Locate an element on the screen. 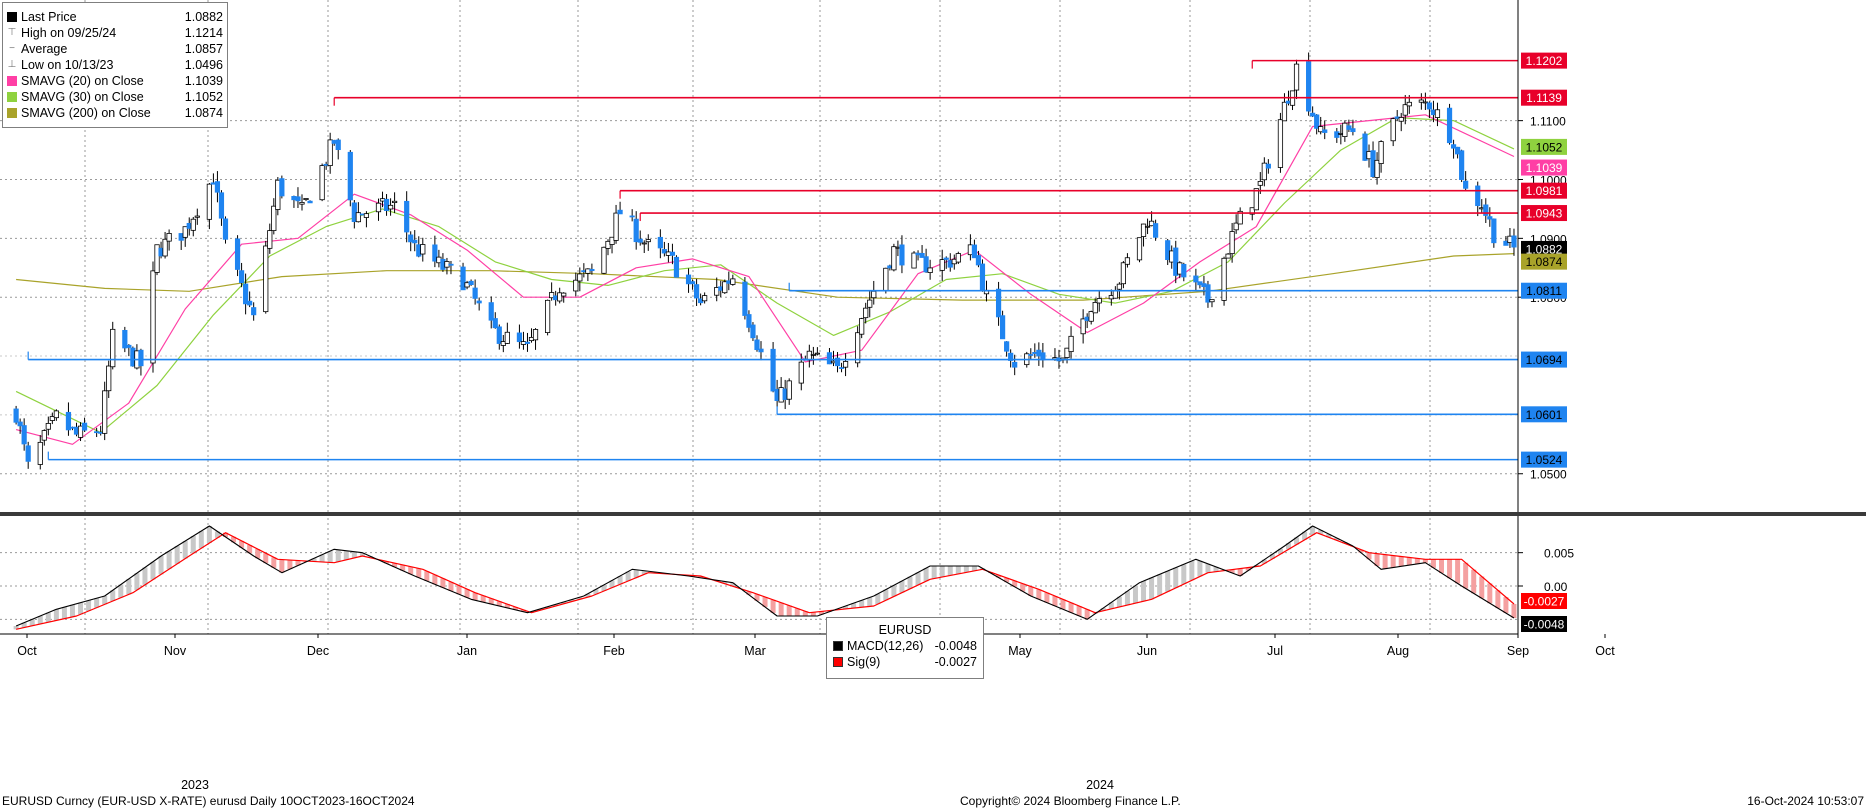 Image resolution: width=1866 pixels, height=812 pixels. legend-value: 1.1052 is located at coordinates (203, 97).